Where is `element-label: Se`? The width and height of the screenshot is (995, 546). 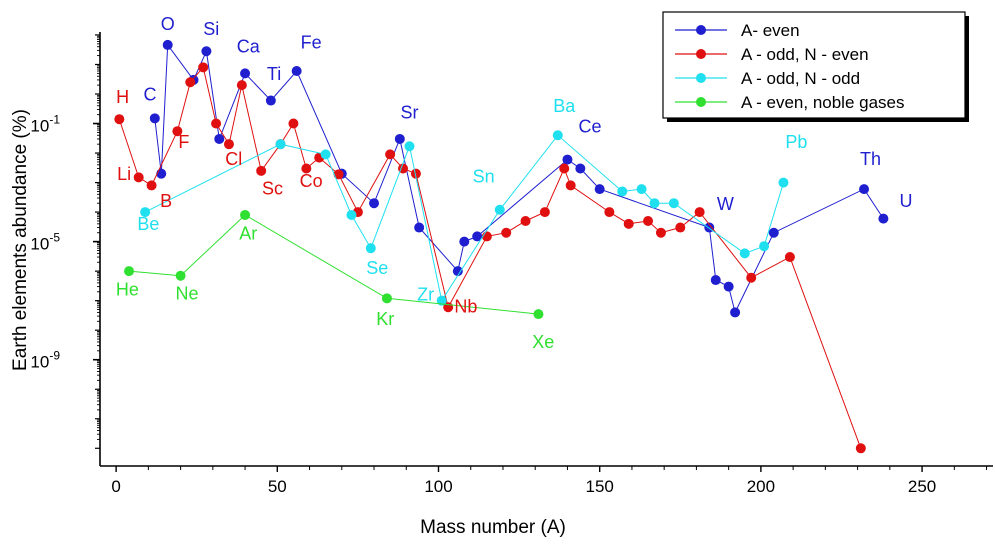
element-label: Se is located at coordinates (377, 268).